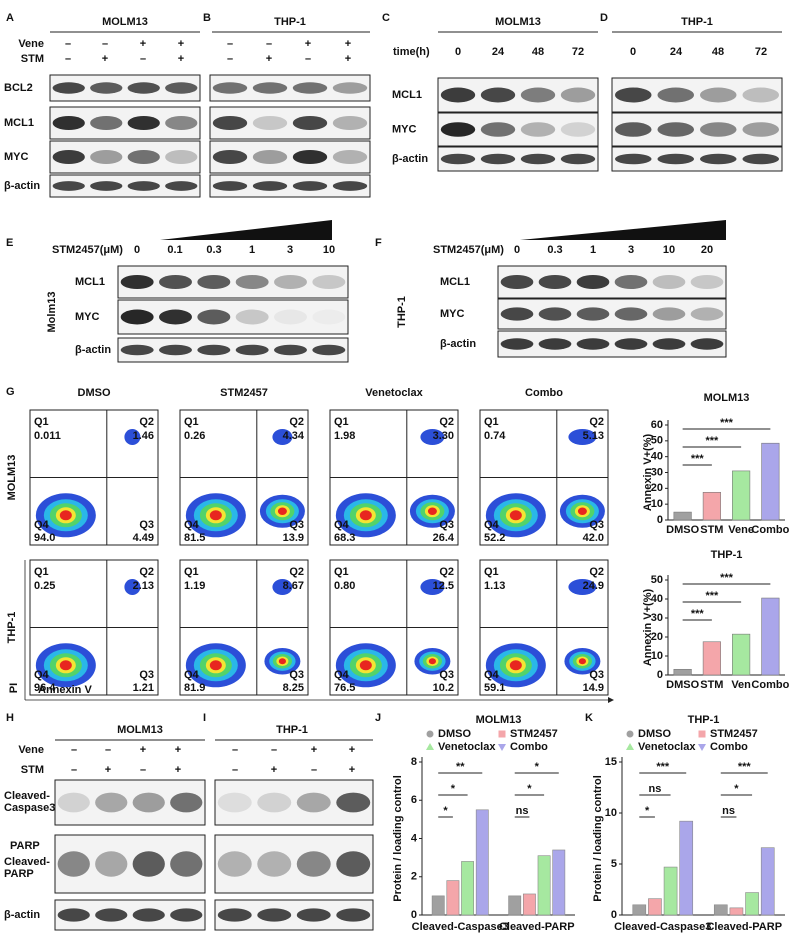 Image resolution: width=790 pixels, height=943 pixels. Describe the element at coordinates (648, 628) in the screenshot. I see `y-axis-label: Annexin V+(%)` at that location.